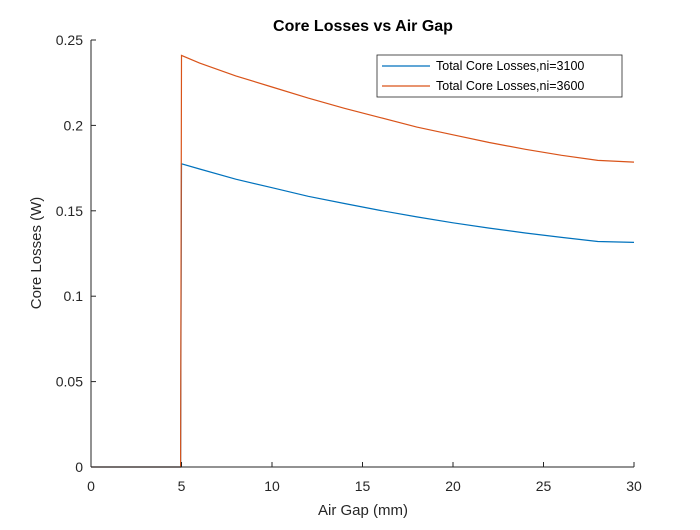 The width and height of the screenshot is (700, 530). What do you see at coordinates (69, 211) in the screenshot?
I see `y-tick-label: 0.15` at bounding box center [69, 211].